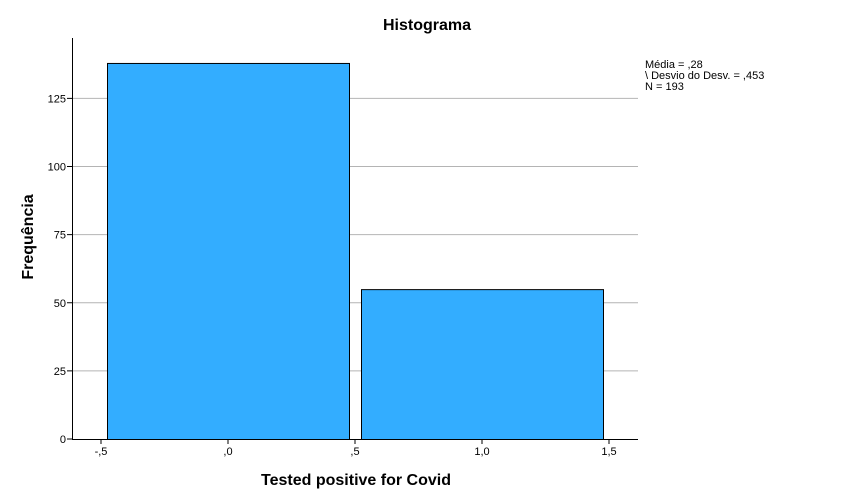  What do you see at coordinates (60, 304) in the screenshot?
I see `y-tick-label-2: 50` at bounding box center [60, 304].